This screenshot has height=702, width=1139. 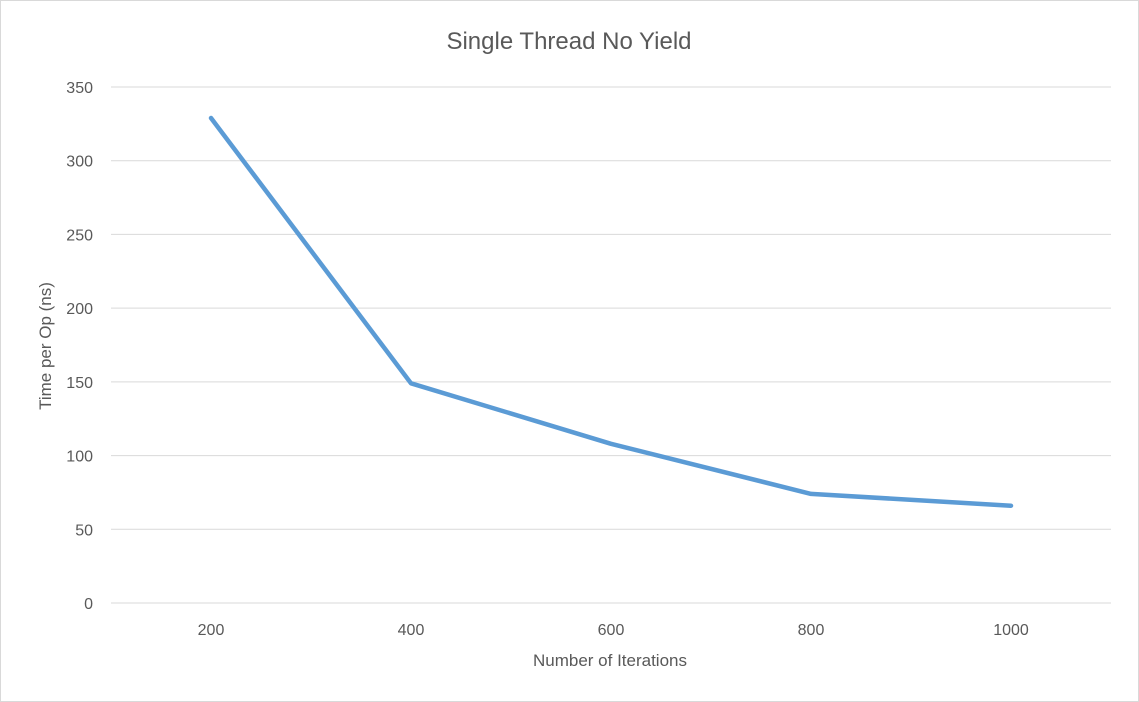 What do you see at coordinates (79, 88) in the screenshot?
I see `y-tick-label: 350` at bounding box center [79, 88].